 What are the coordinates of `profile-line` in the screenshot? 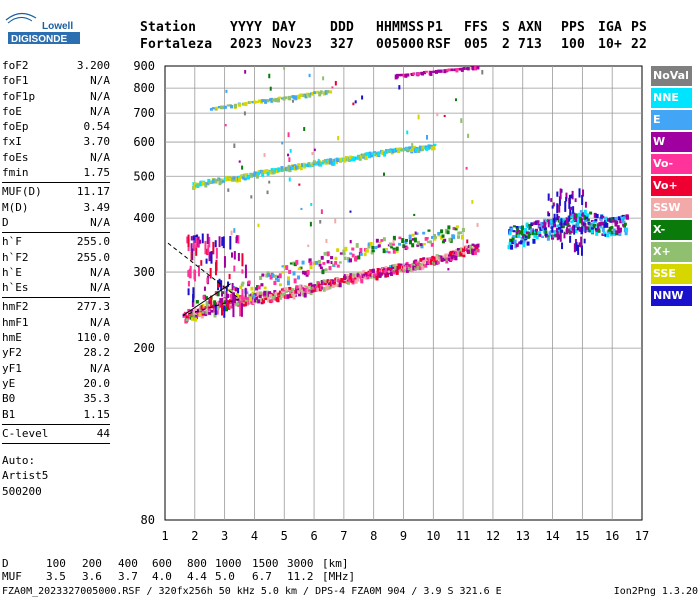 It's located at (206, 299).